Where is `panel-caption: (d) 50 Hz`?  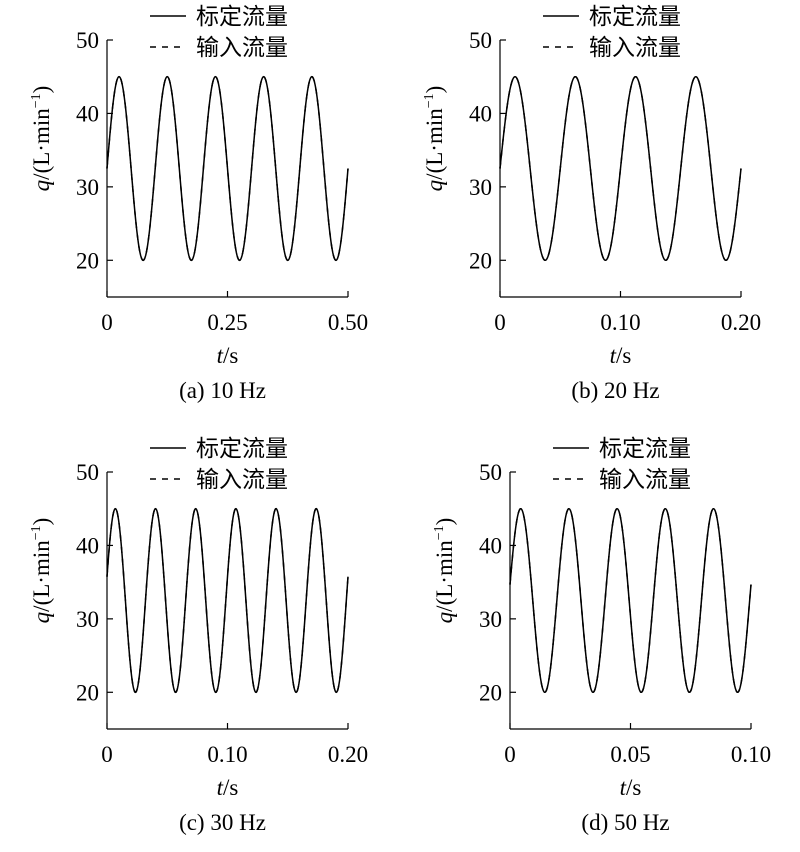 panel-caption: (d) 50 Hz is located at coordinates (625, 822).